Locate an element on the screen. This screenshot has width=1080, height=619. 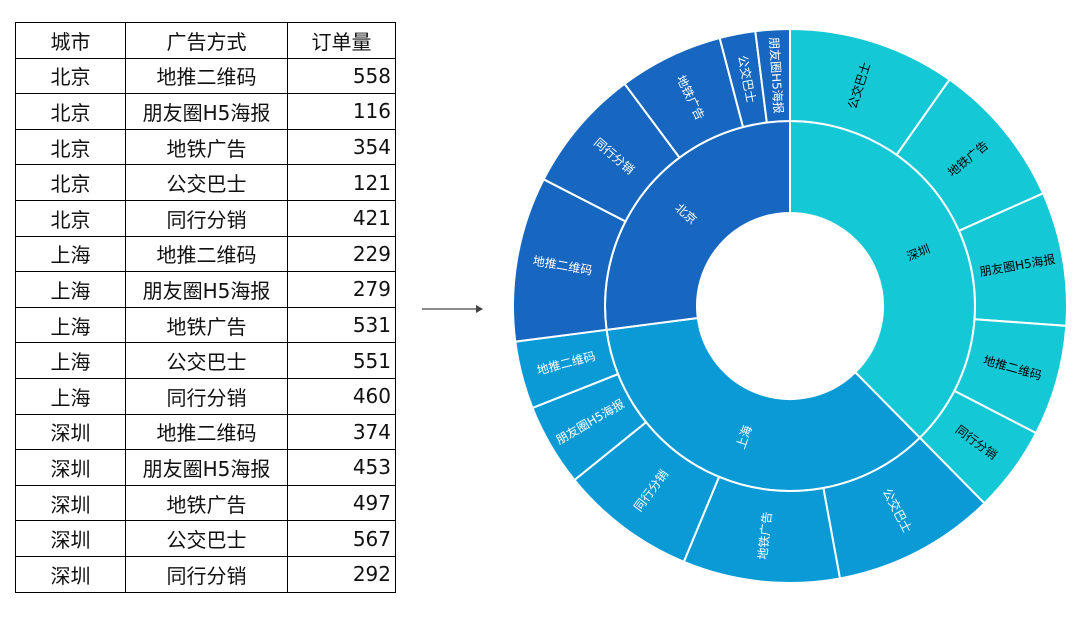
table-row: 上海 地推二维码 229 is located at coordinates (205, 254).